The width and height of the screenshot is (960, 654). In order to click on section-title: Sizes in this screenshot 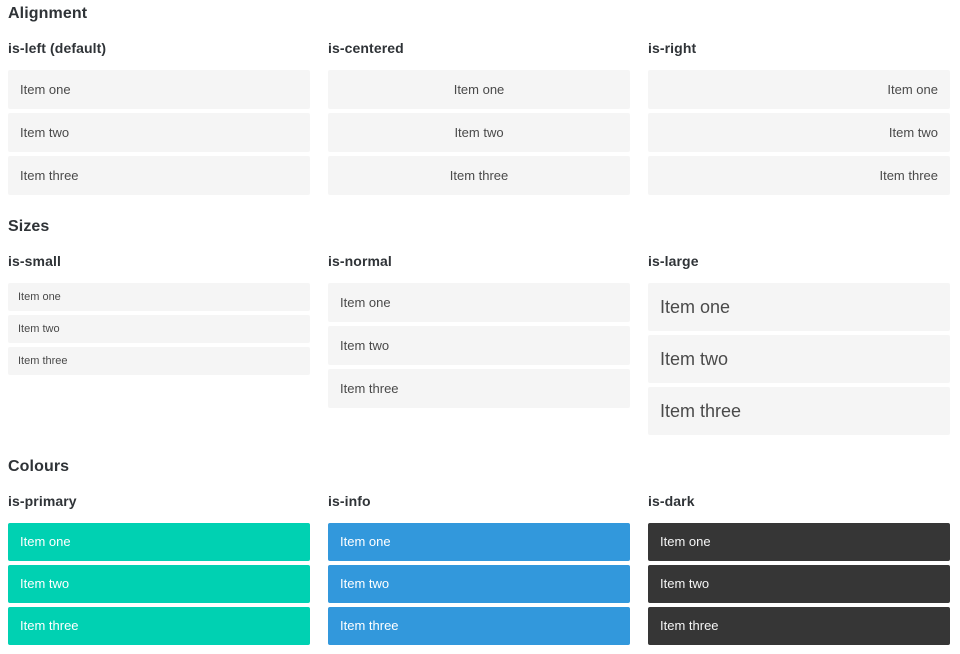, I will do `click(29, 226)`.